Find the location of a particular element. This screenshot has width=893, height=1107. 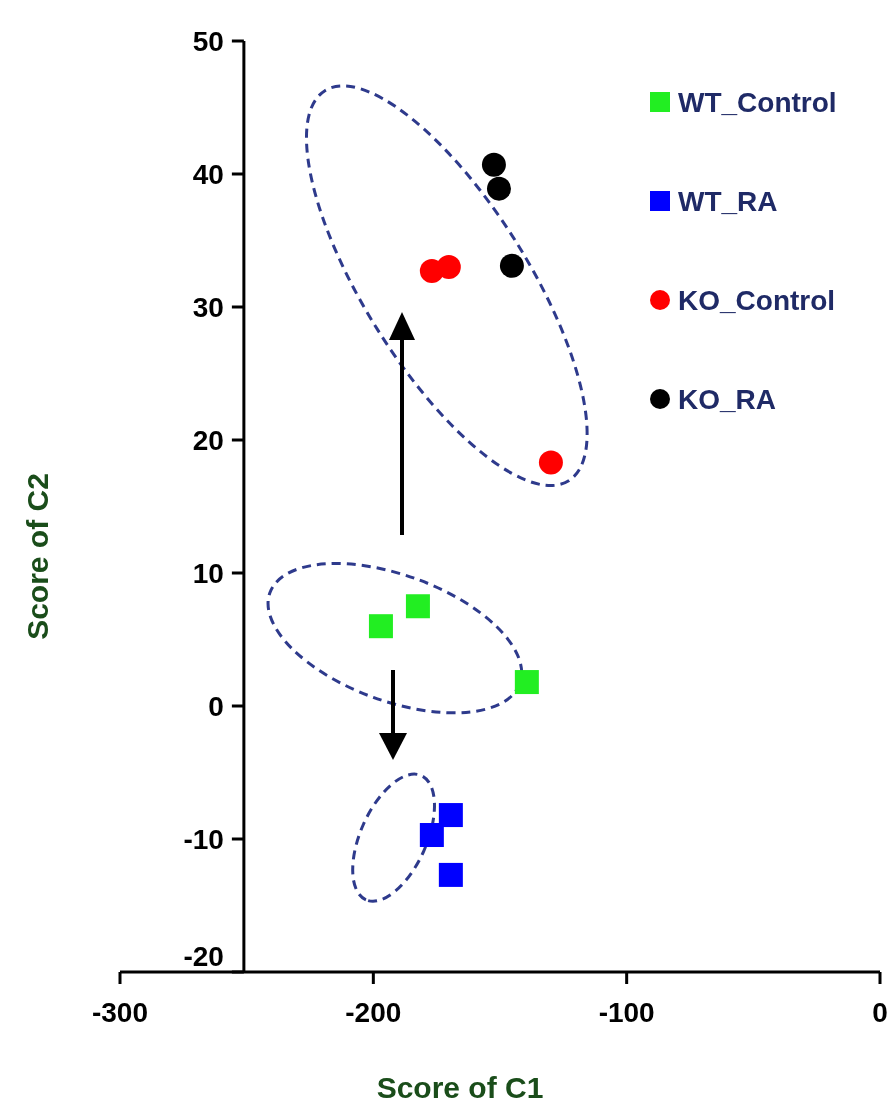

legend-label: KO_RA is located at coordinates (727, 399).